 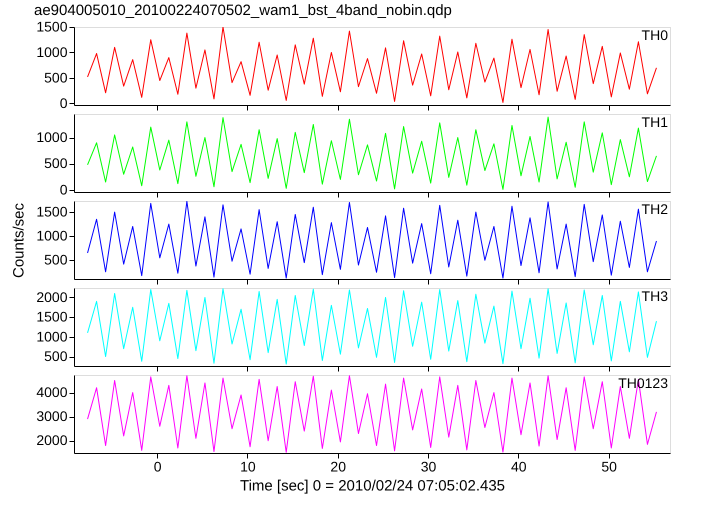 I want to click on x-tick-label: 20, so click(x=338, y=466).